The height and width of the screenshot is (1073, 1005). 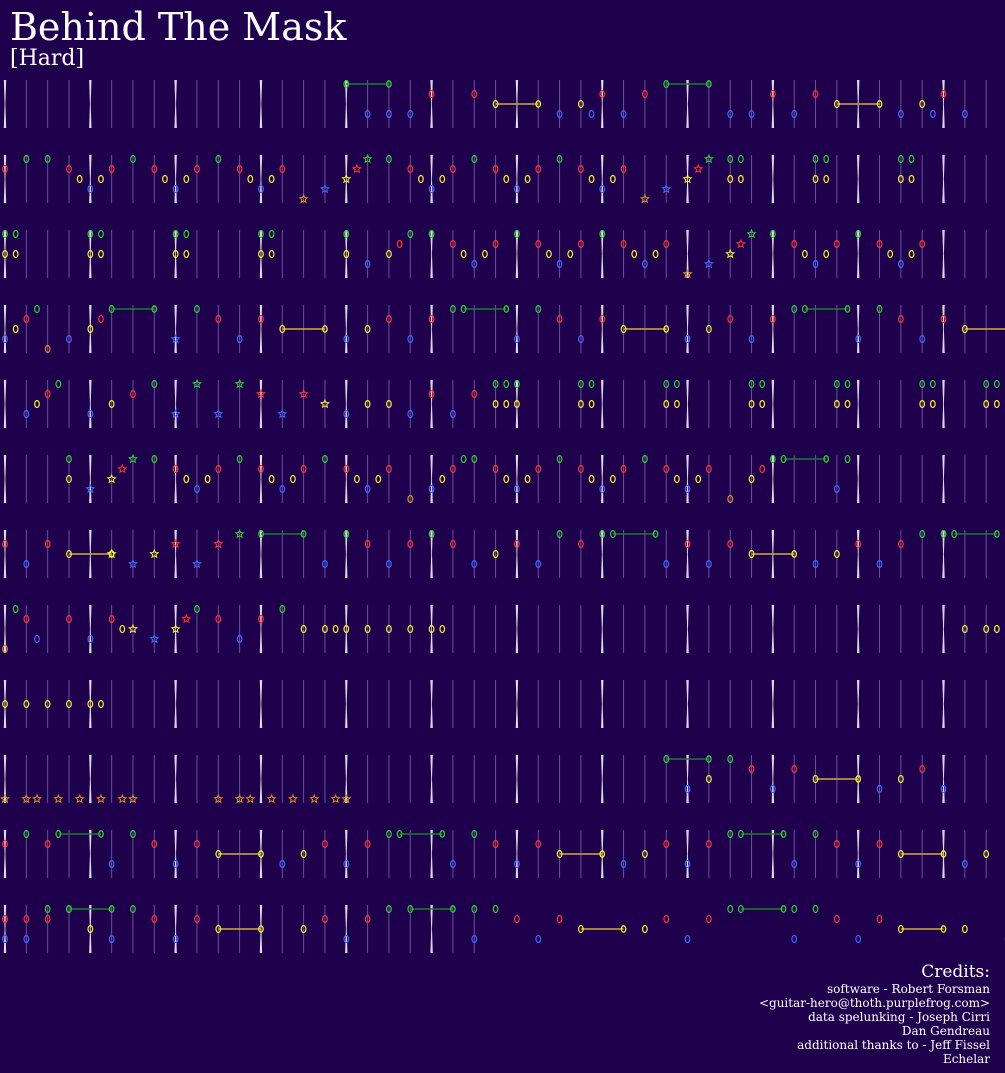 I want to click on credits-heading: Credits:, so click(x=955, y=972).